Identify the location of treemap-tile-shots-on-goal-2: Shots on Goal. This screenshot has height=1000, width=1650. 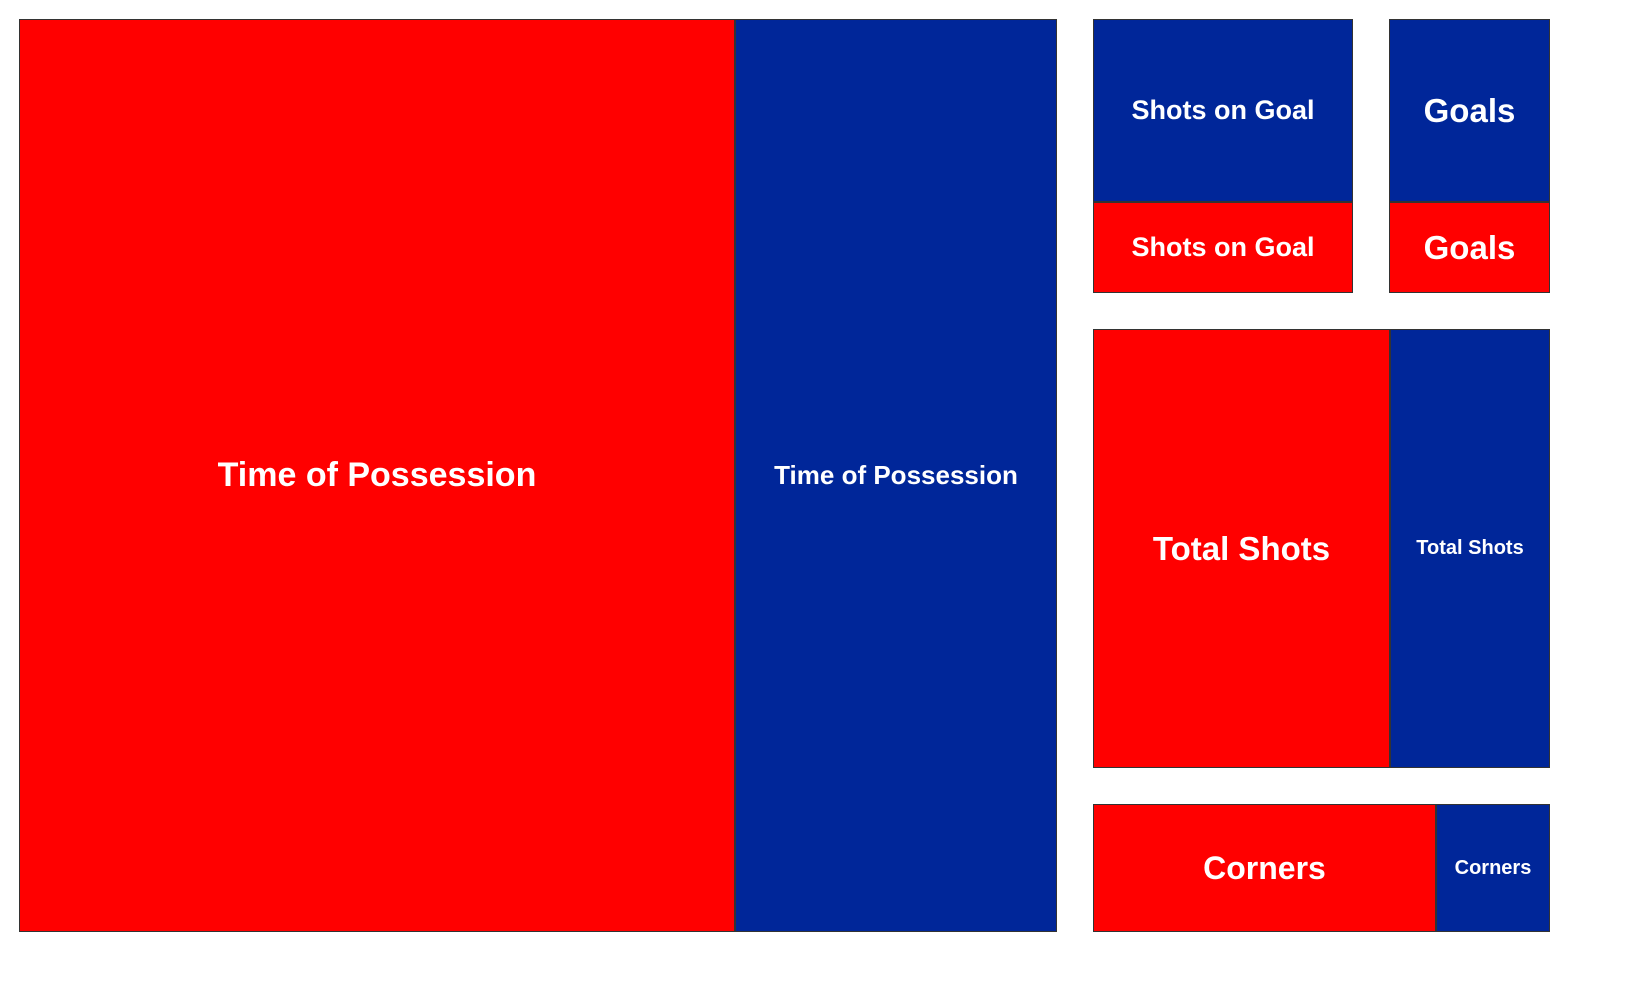
(1223, 247).